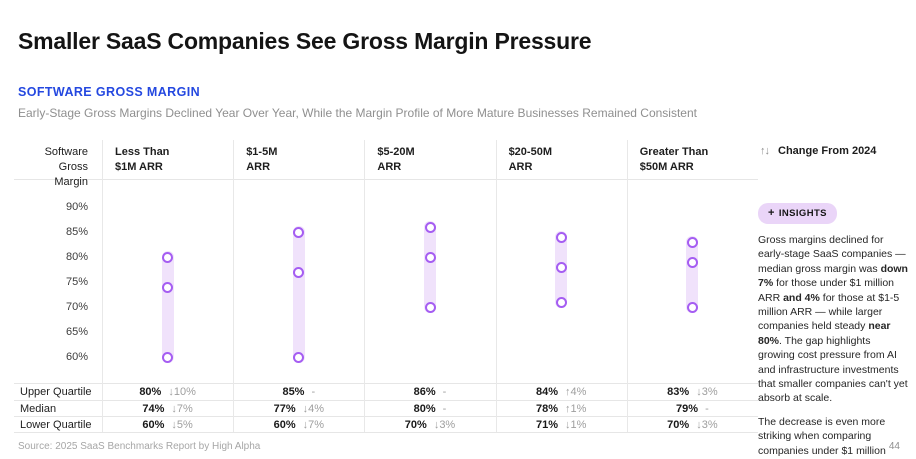 The width and height of the screenshot is (916, 459). I want to click on column-header: $1-5M ARR, so click(262, 159).